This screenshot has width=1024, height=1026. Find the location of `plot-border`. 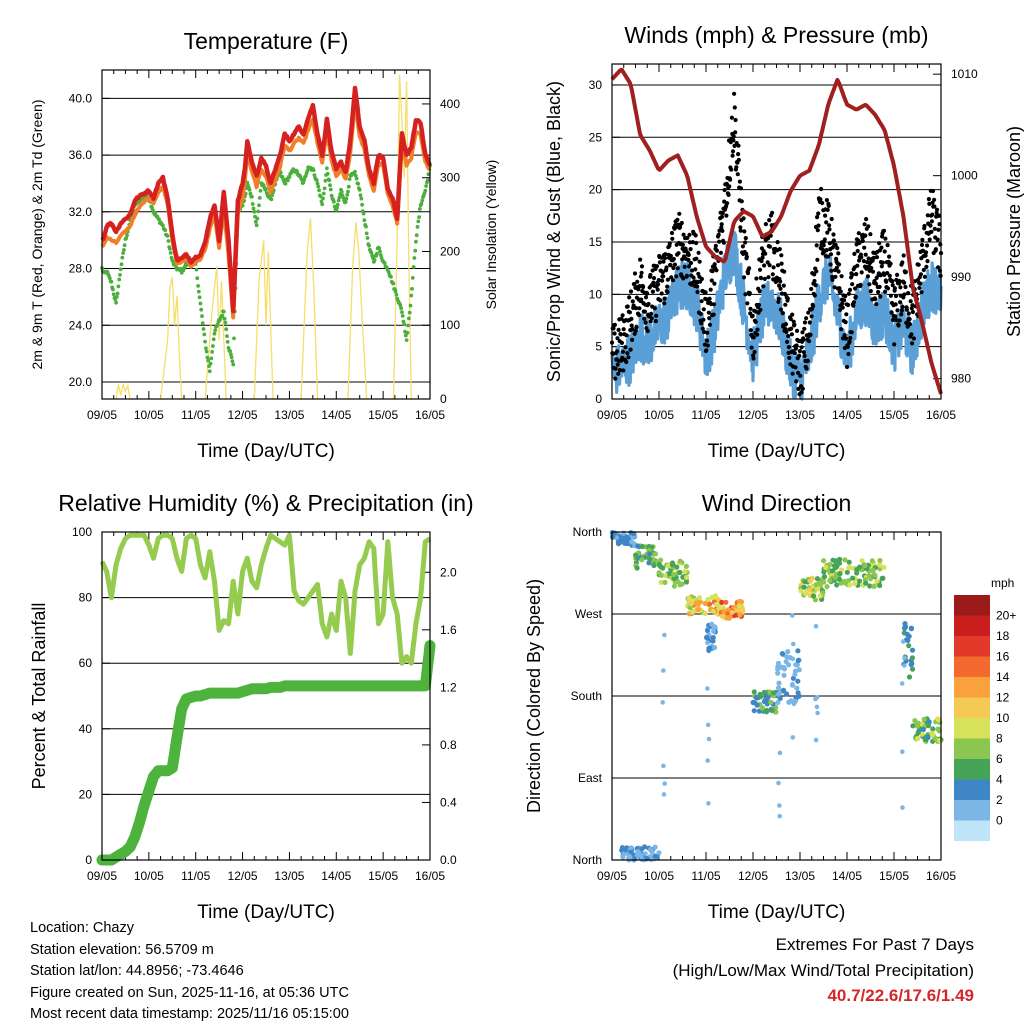

plot-border is located at coordinates (266, 234).